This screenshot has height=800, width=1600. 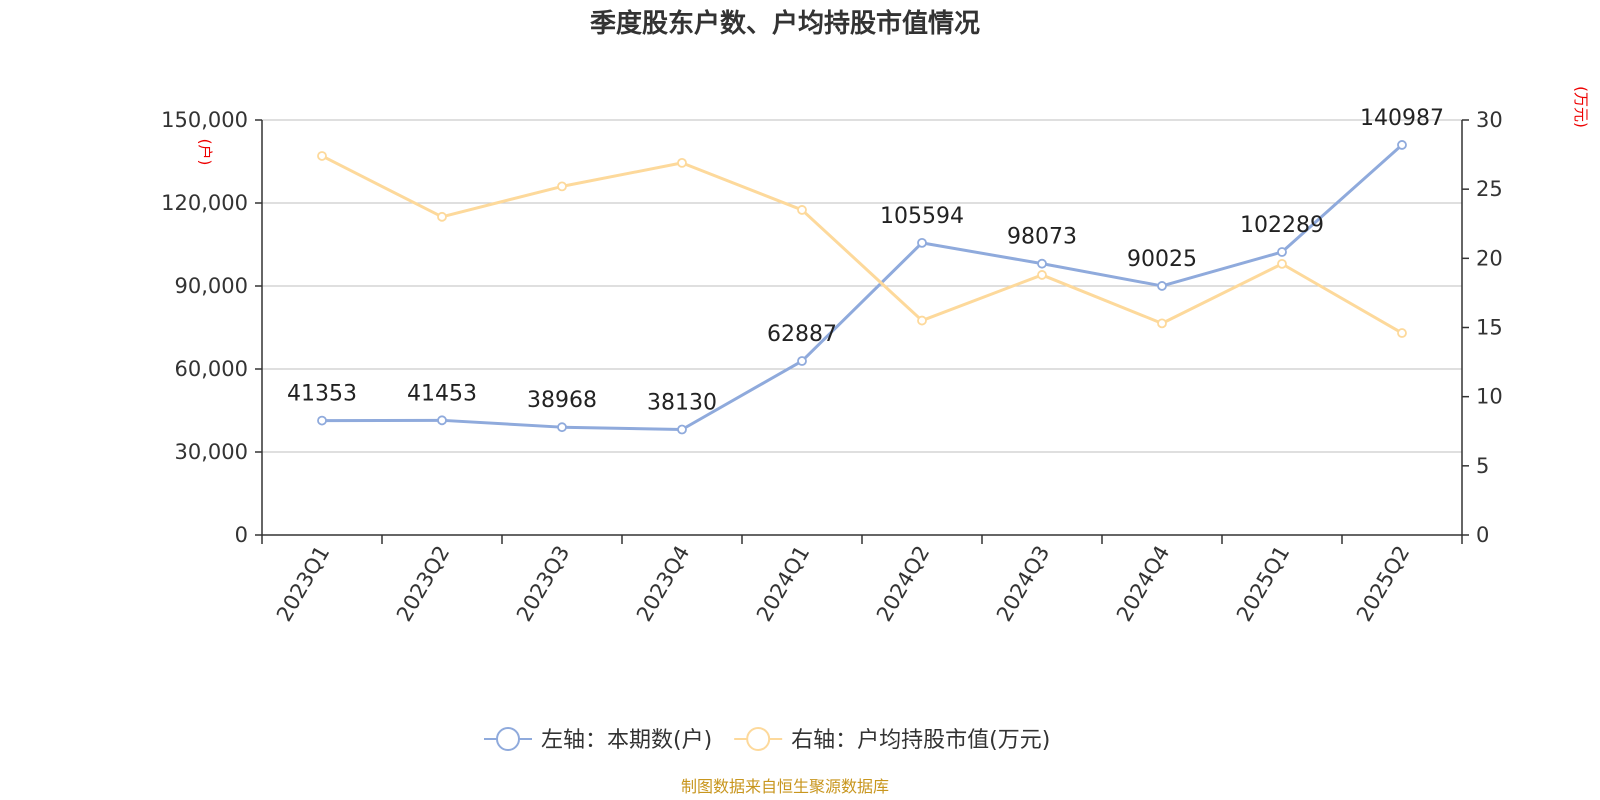 I want to click on data-label: 38968, so click(x=562, y=400).